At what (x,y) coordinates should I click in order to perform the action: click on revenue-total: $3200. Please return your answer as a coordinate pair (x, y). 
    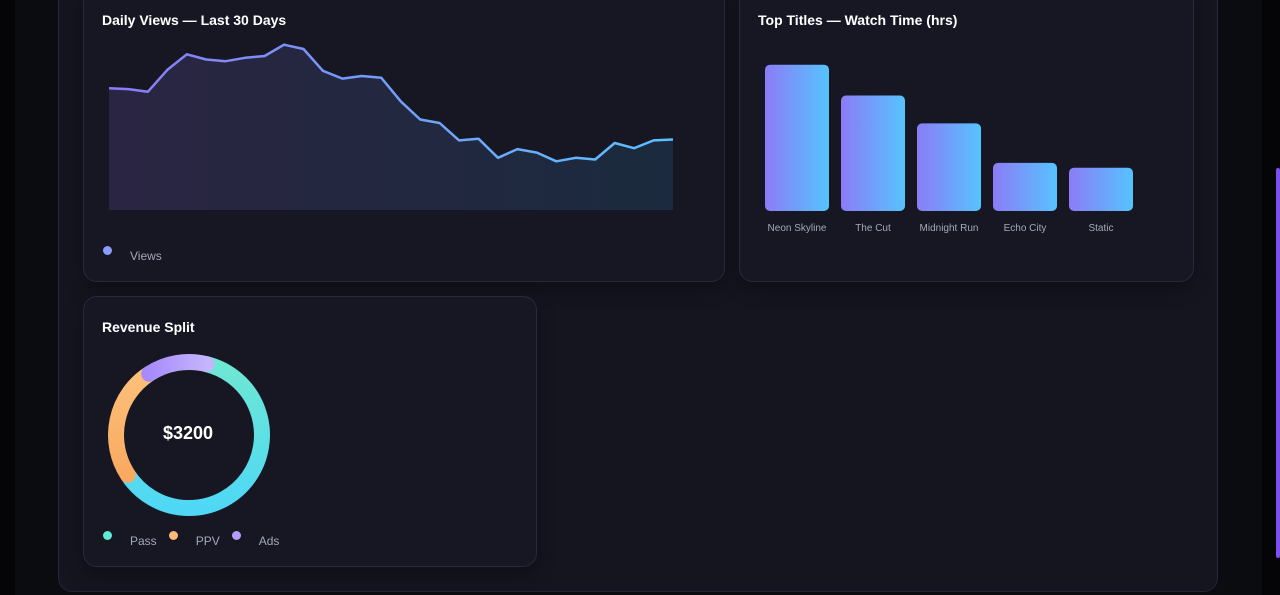
    Looking at the image, I should click on (188, 433).